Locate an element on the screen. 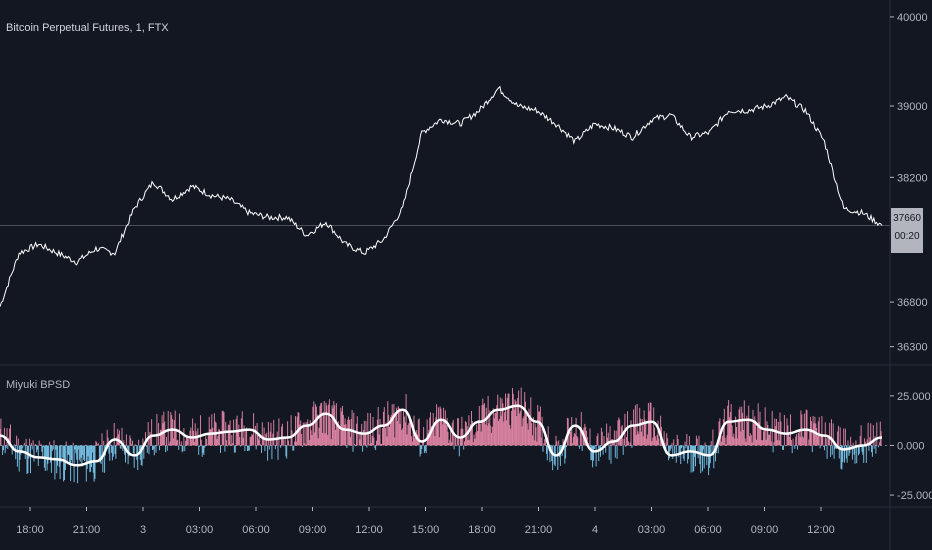  price-tick-label: 36300 is located at coordinates (912, 348).